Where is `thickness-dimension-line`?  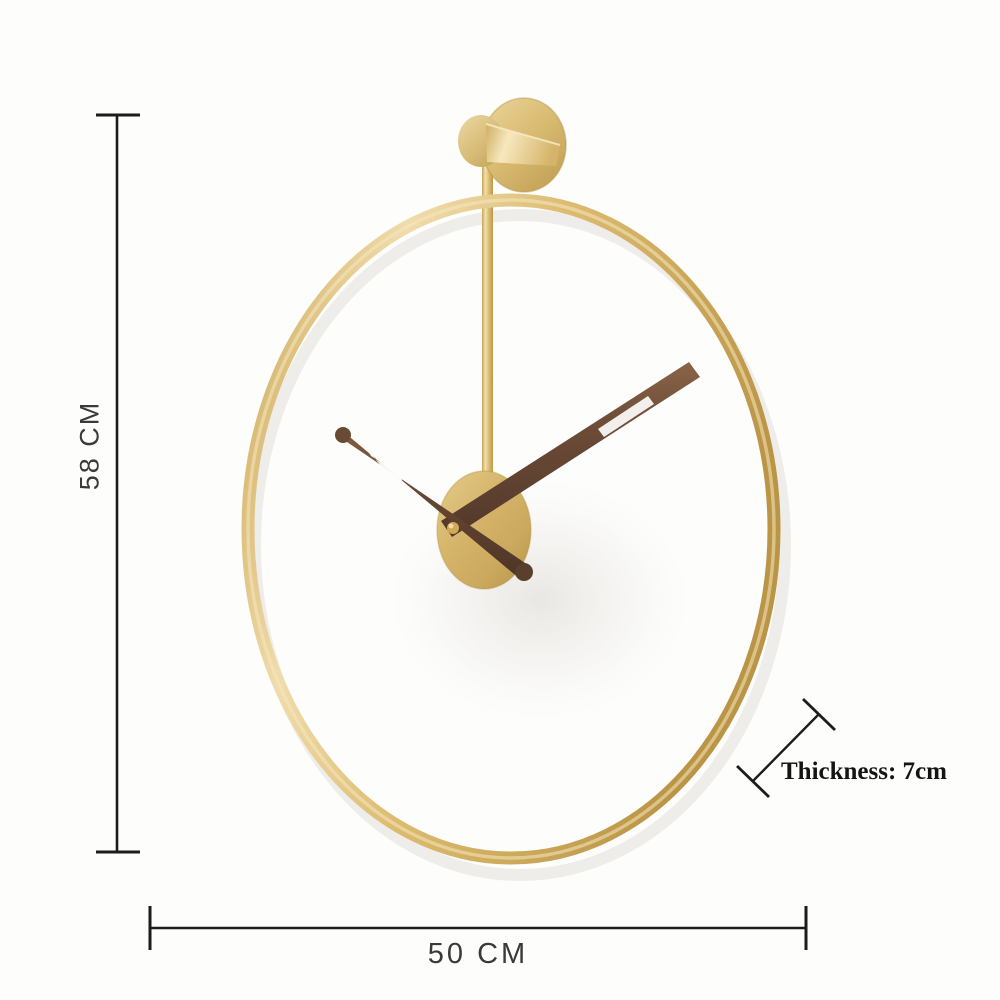 thickness-dimension-line is located at coordinates (786, 748).